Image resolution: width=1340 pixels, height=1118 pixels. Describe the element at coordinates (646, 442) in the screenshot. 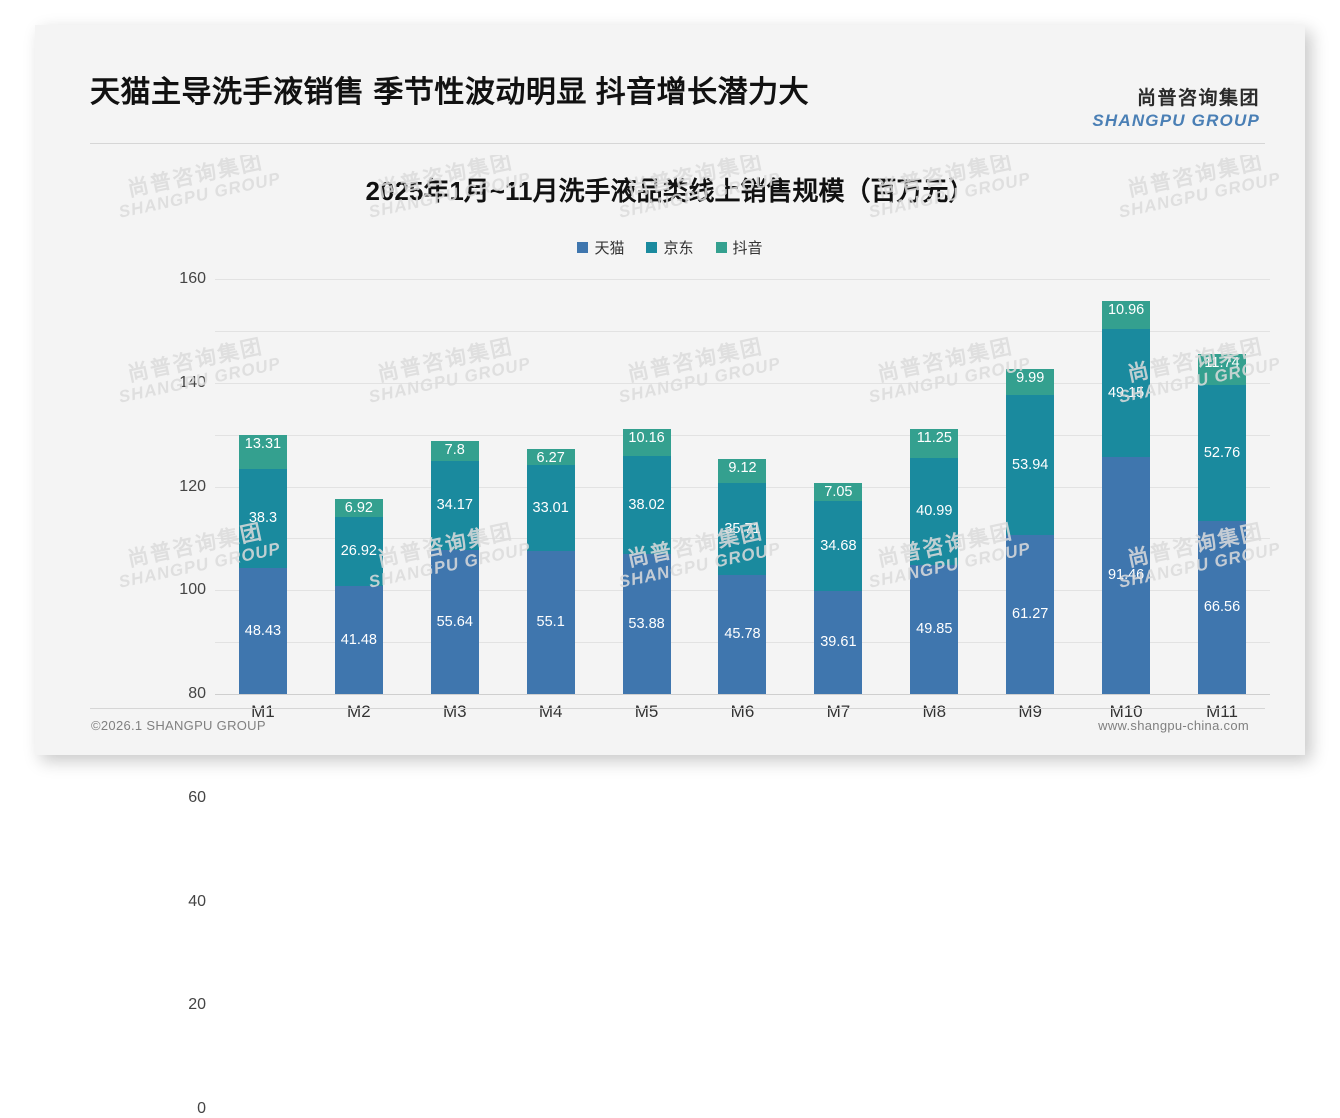

I see `bar-segment-抖音: 10.16` at that location.